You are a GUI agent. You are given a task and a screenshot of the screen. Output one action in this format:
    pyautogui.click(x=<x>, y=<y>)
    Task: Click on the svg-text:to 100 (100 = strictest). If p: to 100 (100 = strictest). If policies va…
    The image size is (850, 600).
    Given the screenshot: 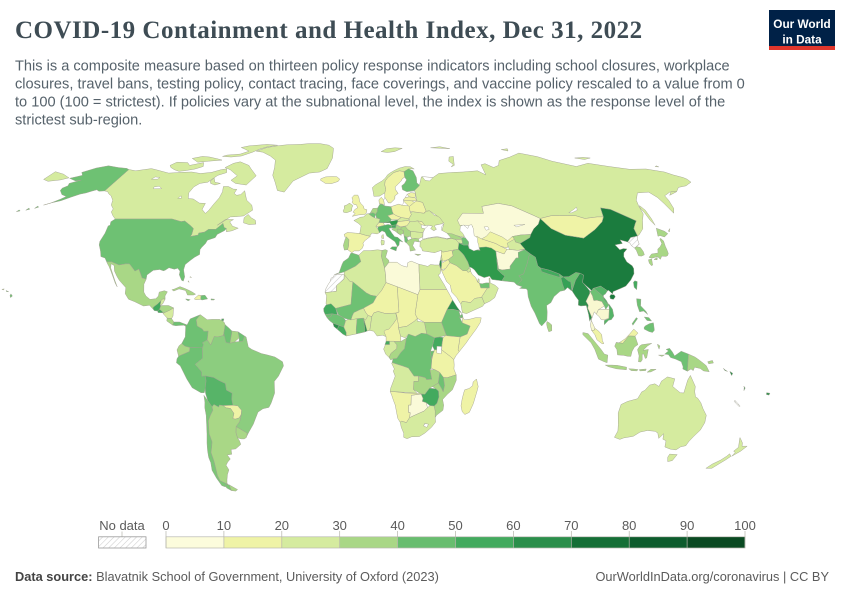 What is the action you would take?
    pyautogui.click(x=370, y=103)
    